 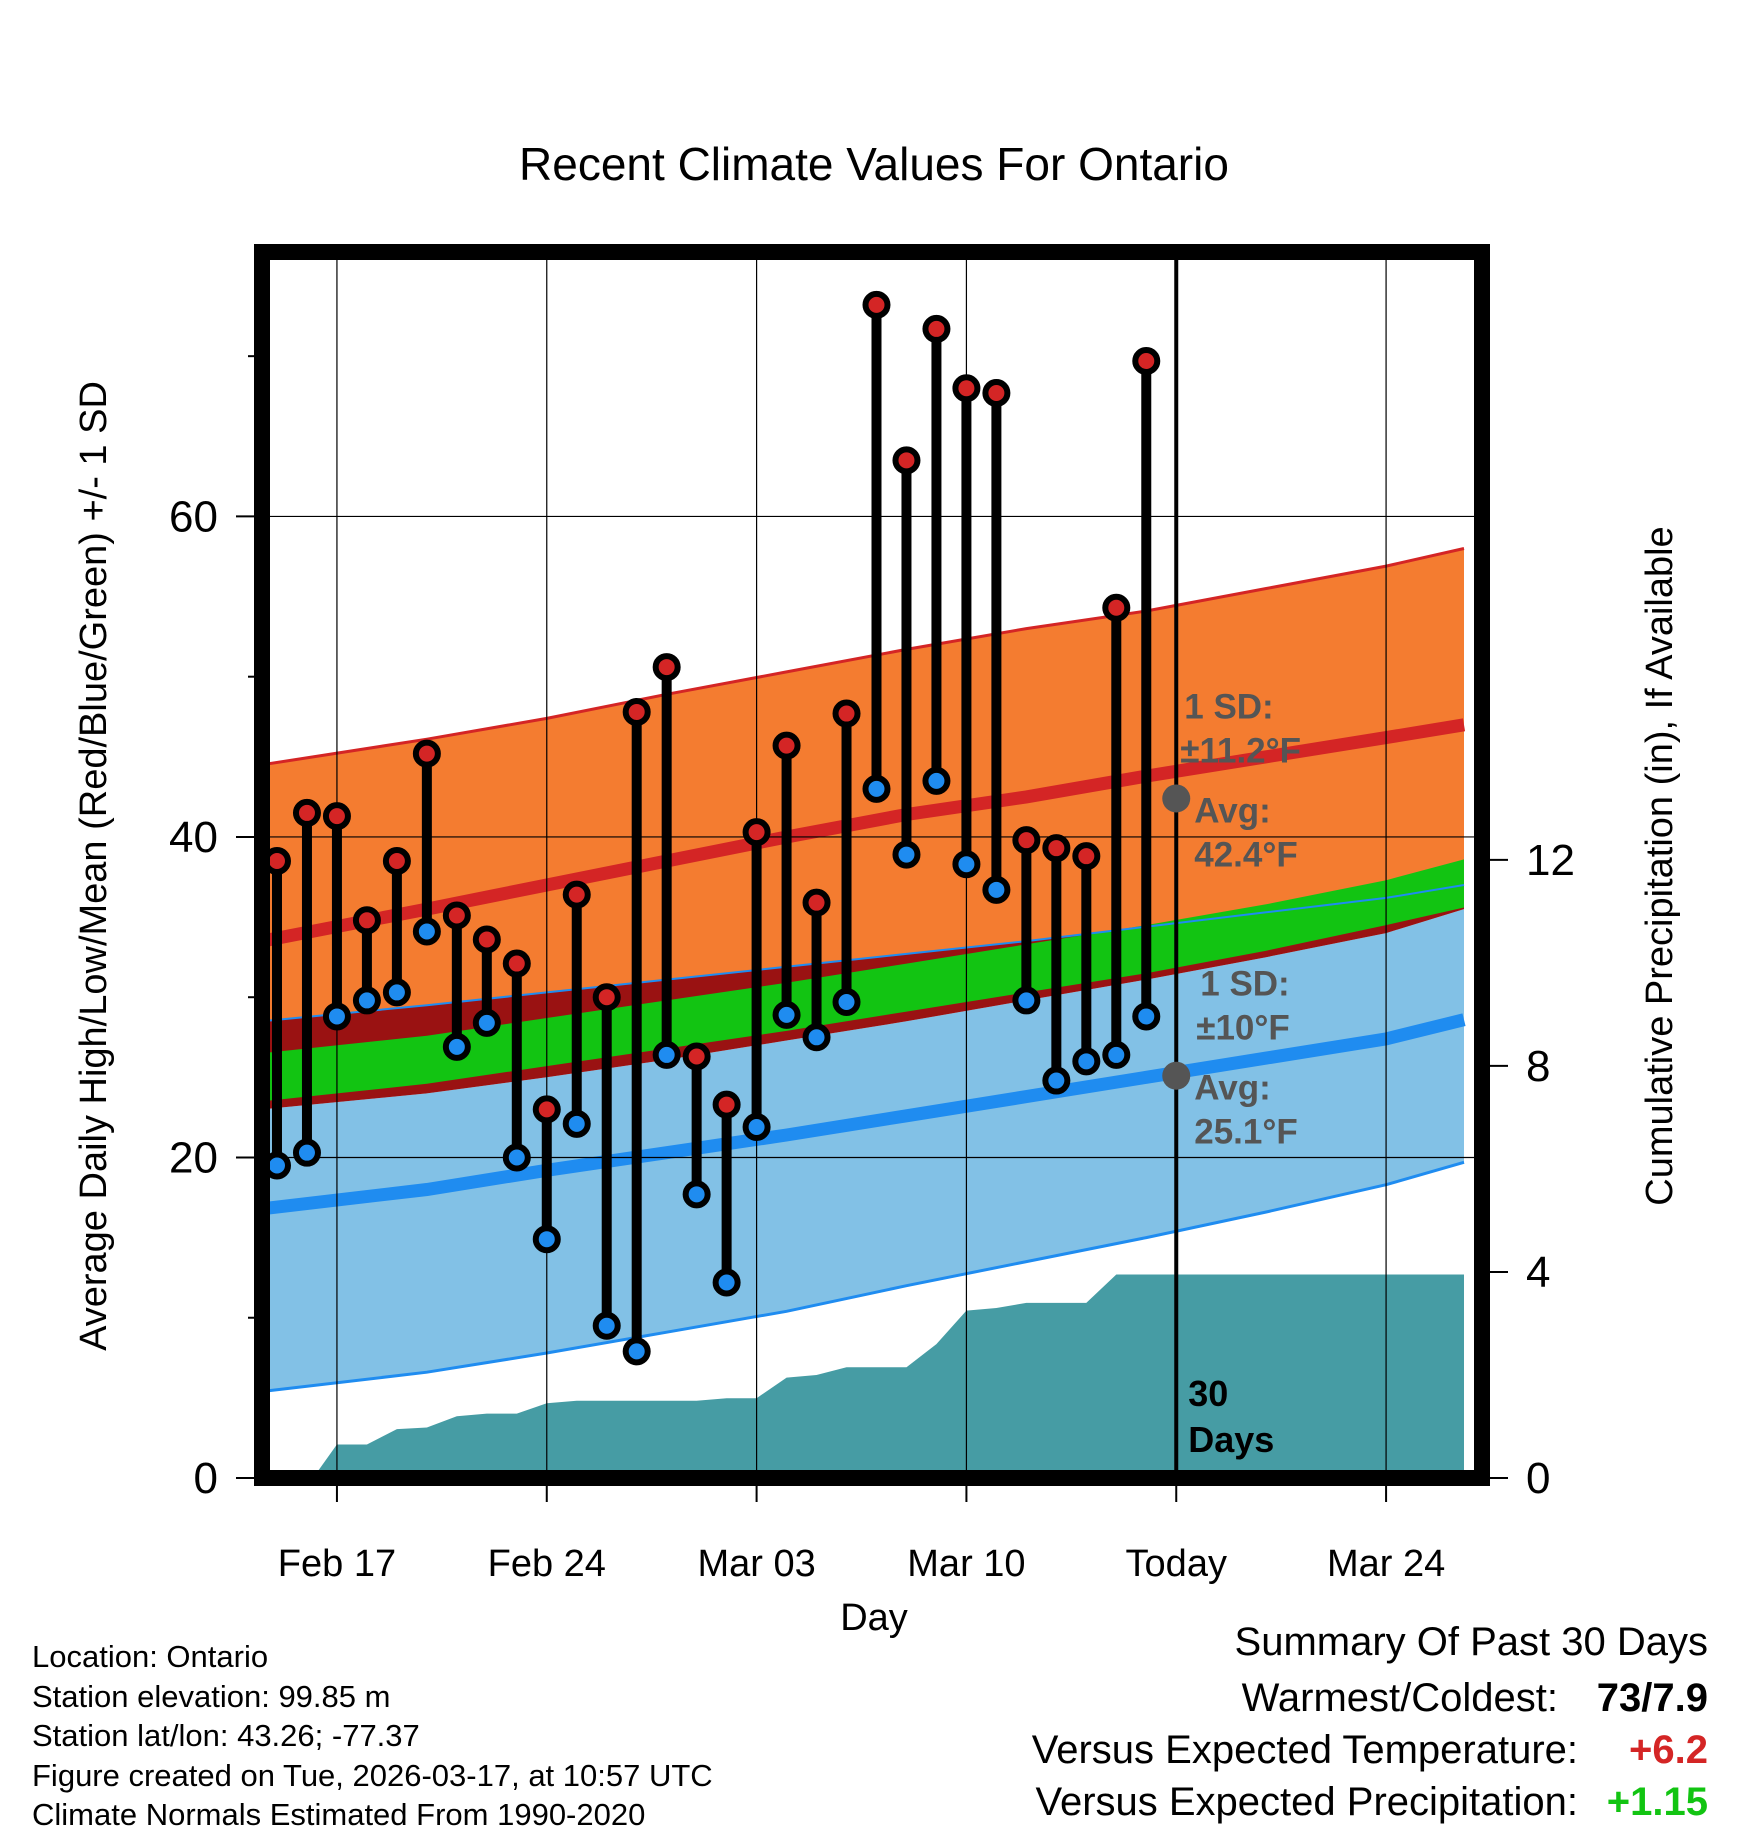 I want to click on summary-title: Summary Of Past 30 Days, so click(x=1471, y=1642).